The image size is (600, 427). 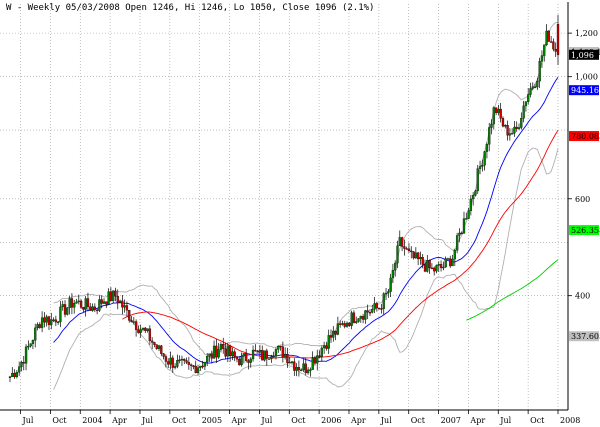 I want to click on y-axis-ticks: 400 600 1,000 1,200, so click(x=583, y=165).